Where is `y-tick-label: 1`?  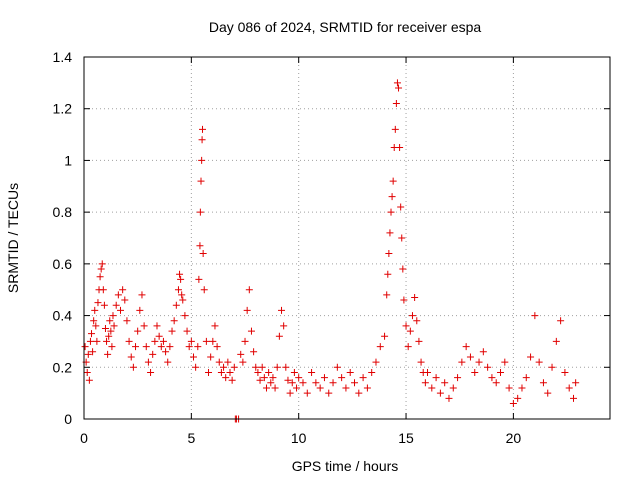 y-tick-label: 1 is located at coordinates (68, 160).